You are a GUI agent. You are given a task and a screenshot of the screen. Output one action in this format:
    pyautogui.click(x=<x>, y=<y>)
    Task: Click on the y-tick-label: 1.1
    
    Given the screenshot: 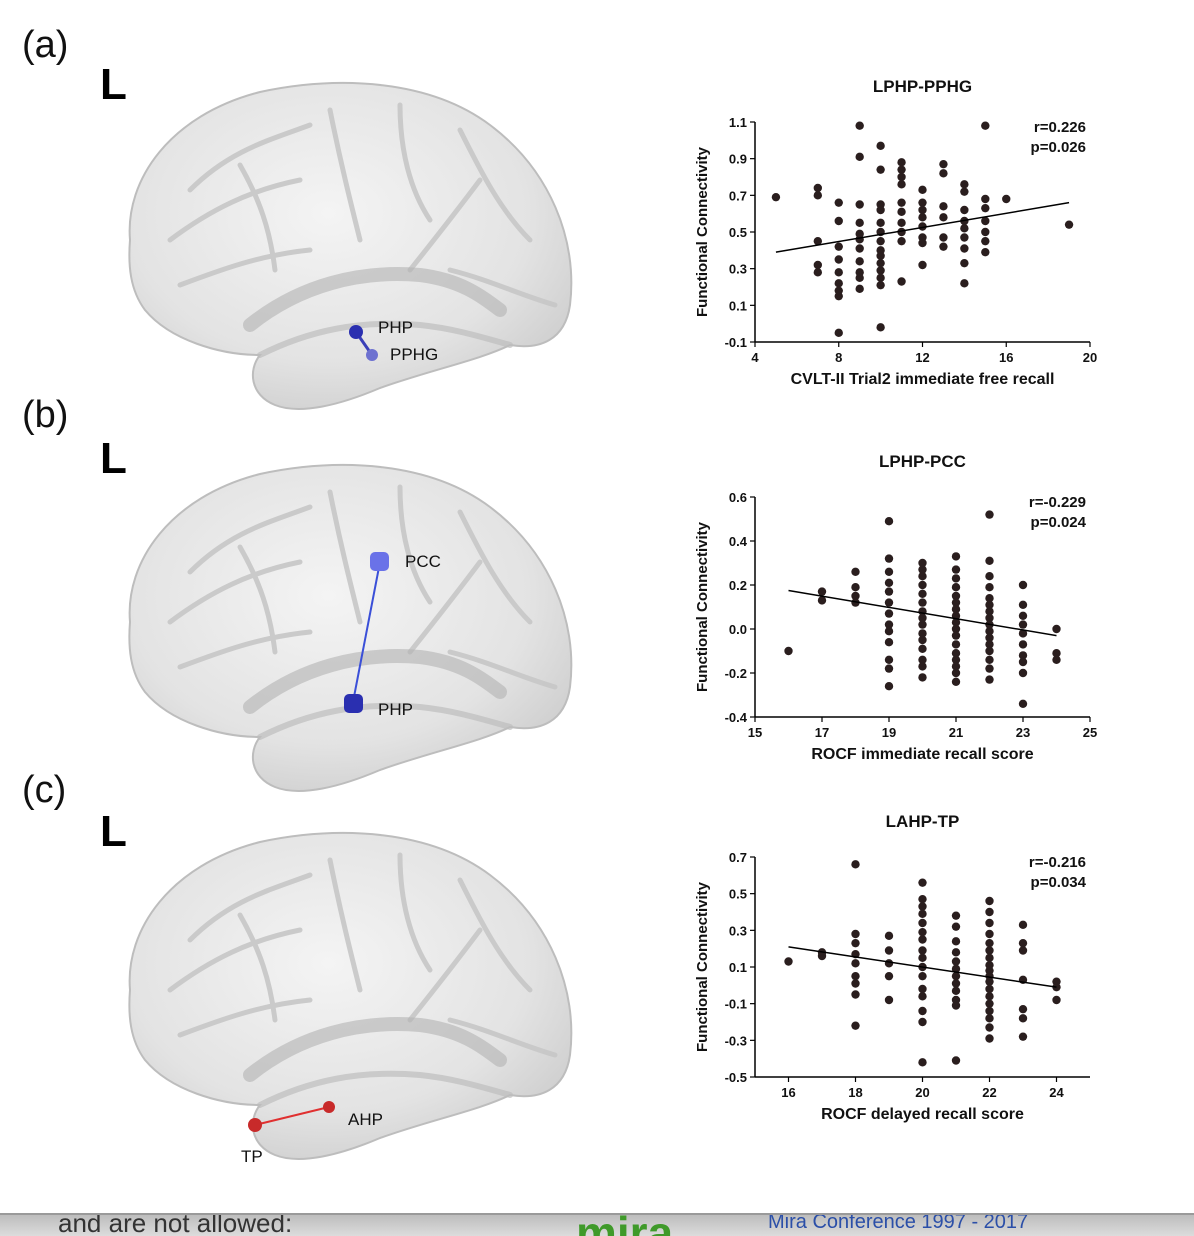 What is the action you would take?
    pyautogui.click(x=738, y=122)
    